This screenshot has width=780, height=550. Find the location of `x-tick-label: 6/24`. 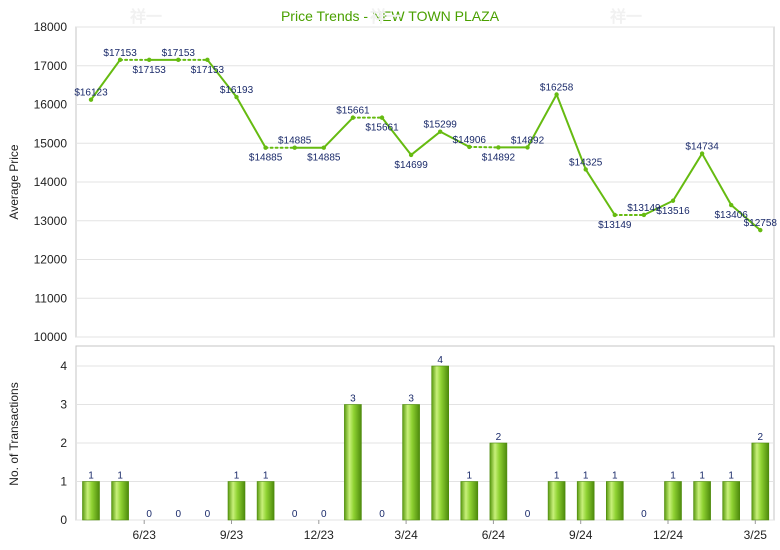

x-tick-label: 6/24 is located at coordinates (494, 535).